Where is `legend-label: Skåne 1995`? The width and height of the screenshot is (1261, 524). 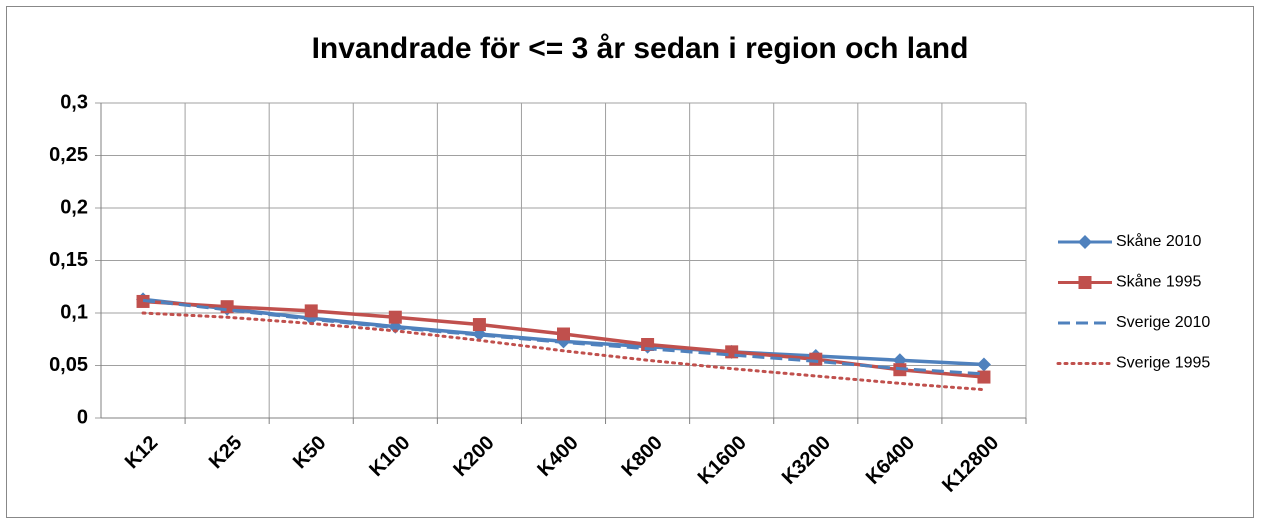
legend-label: Skåne 1995 is located at coordinates (1159, 282).